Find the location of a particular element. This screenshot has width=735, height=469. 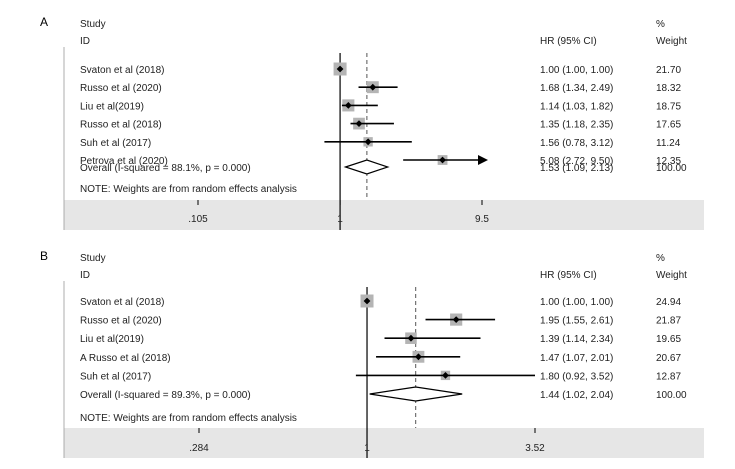

axis-tick-label: .284 is located at coordinates (199, 448).